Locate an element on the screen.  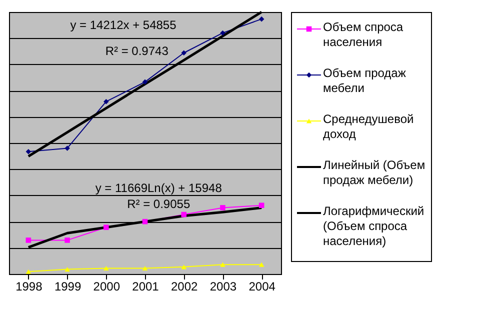
legend-label: Среднедушевой доход is located at coordinates (368, 126).